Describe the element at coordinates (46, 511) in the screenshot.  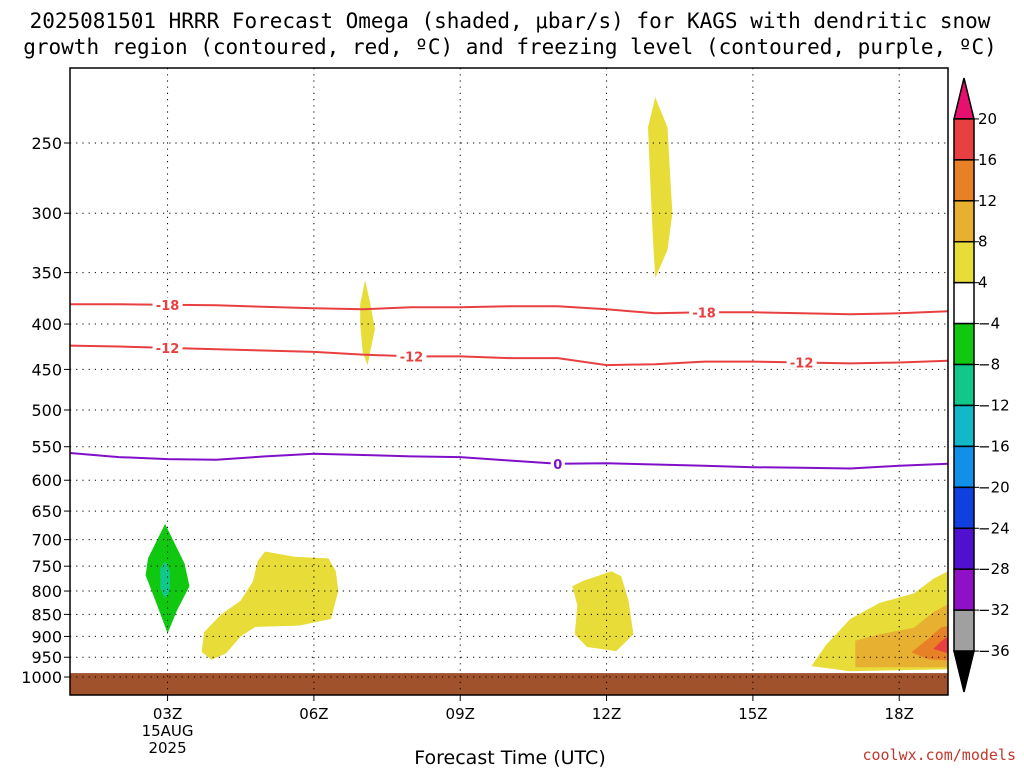
I see `y-tick-label-650: 650` at that location.